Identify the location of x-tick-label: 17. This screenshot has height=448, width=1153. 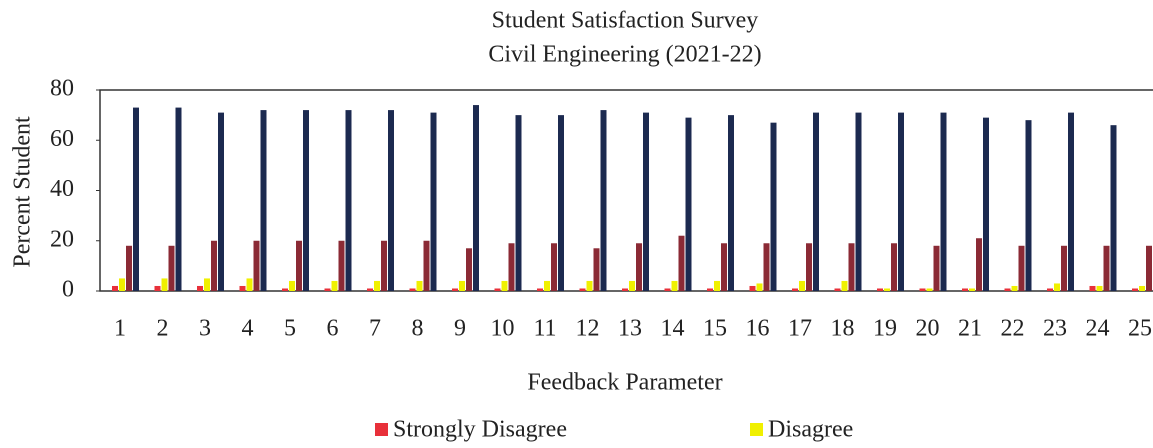
(800, 329).